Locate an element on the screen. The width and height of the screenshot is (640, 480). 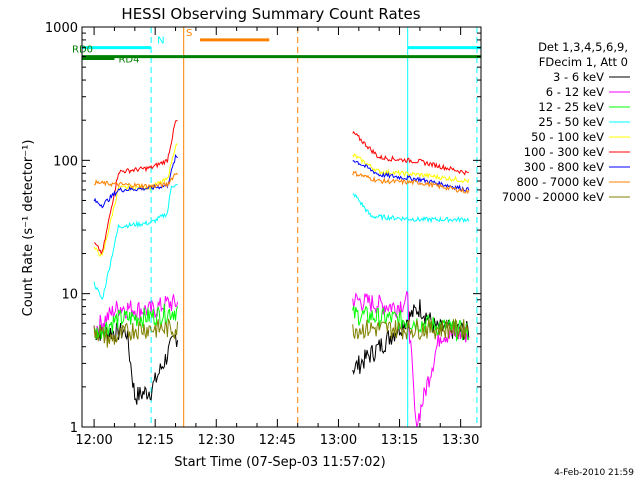
x-tick-label: 13:30 is located at coordinates (460, 440).